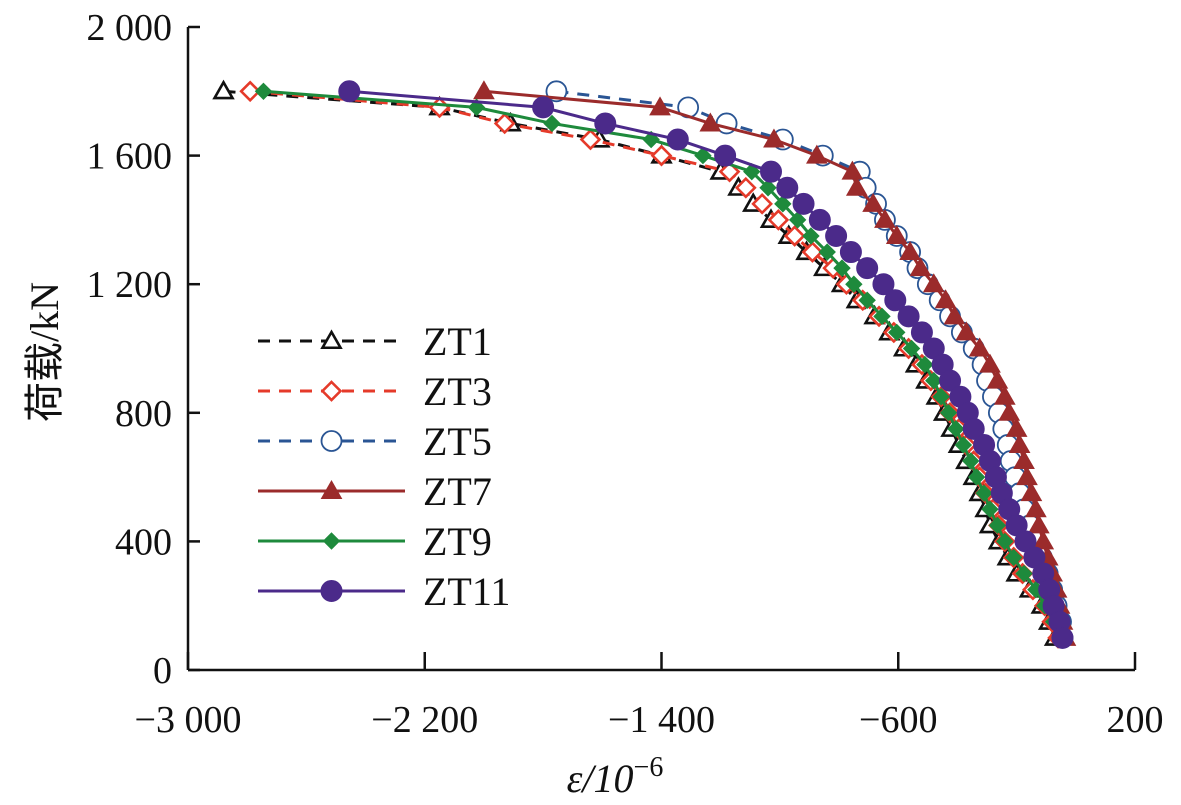  Describe the element at coordinates (375, 341) in the screenshot. I see `legend-item-zt1: ZT1` at that location.